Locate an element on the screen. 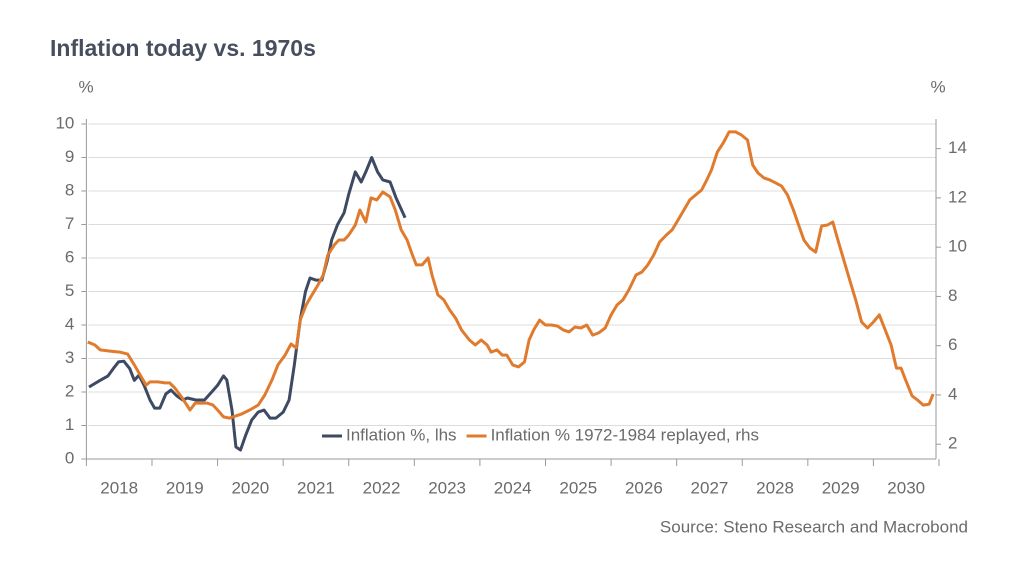 This screenshot has width=1024, height=580. y2-tick-label: 6 is located at coordinates (952, 344).